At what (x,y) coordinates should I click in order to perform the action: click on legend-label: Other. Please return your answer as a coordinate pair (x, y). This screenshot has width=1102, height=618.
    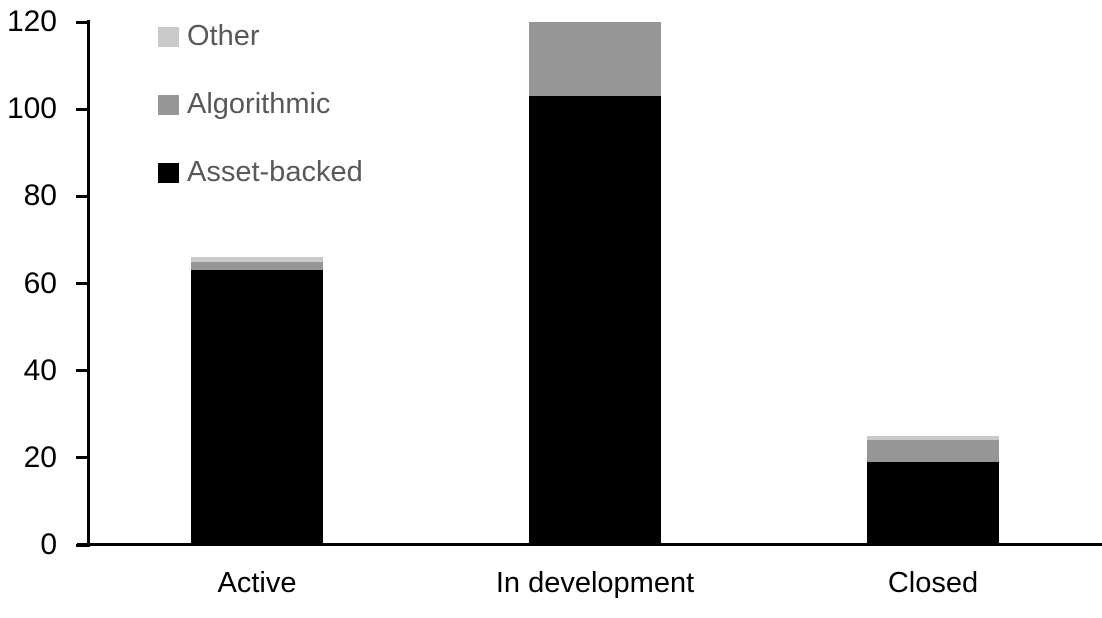
    Looking at the image, I should click on (223, 36).